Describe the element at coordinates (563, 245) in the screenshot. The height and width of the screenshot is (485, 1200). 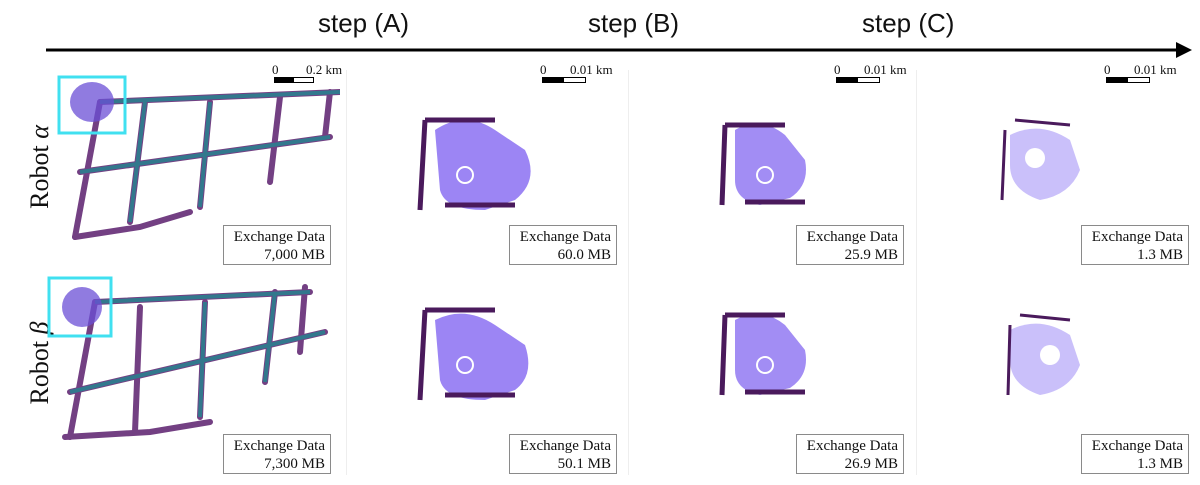
I see `exchange-box-alpha-b: Exchange Data 60.0 MB` at that location.